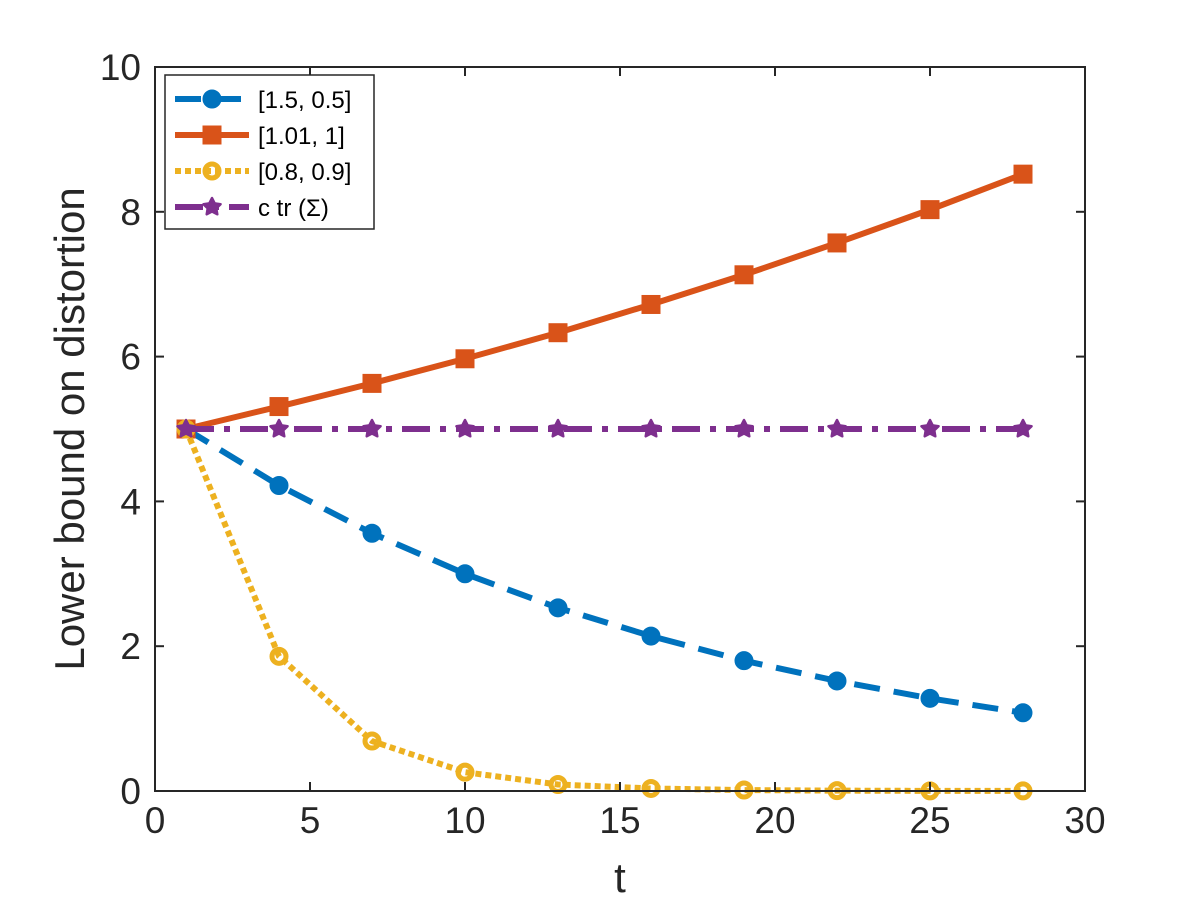 Image resolution: width=1200 pixels, height=900 pixels. I want to click on y-tick-label-0: 0, so click(130, 791).